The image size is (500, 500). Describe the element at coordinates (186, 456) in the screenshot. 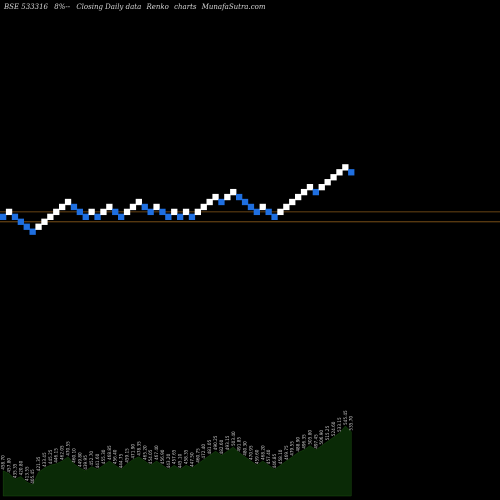

I see `volume-label: 458.35` at that location.